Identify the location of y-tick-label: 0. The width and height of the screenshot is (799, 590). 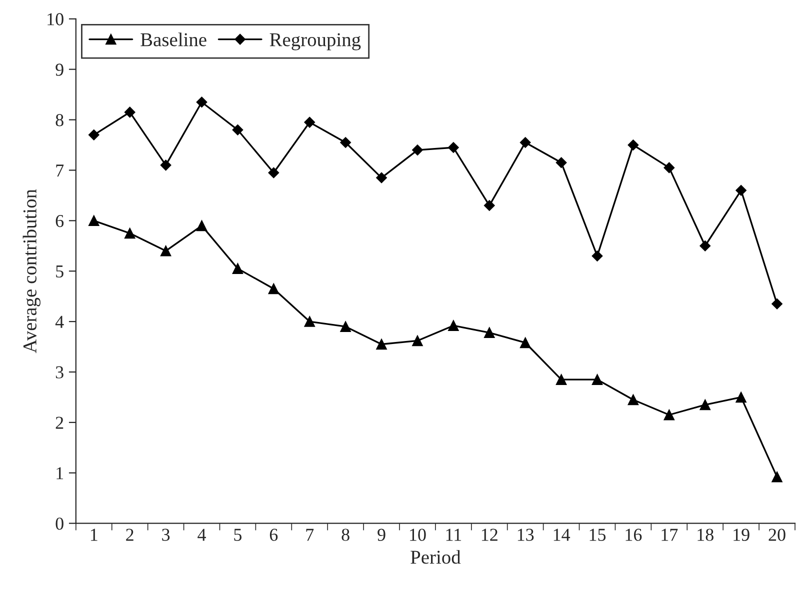
(60, 524).